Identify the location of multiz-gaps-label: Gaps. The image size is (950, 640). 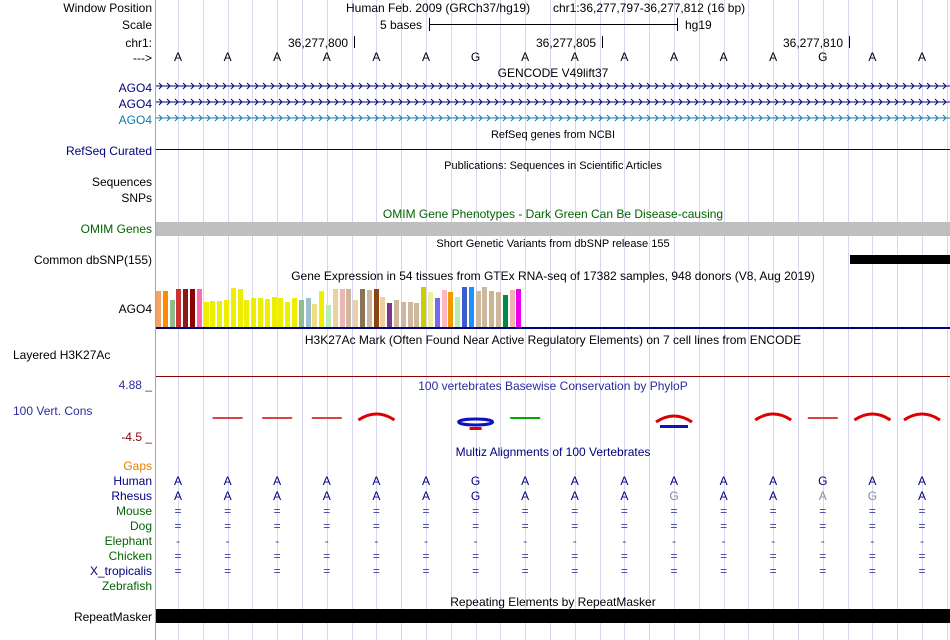
(137, 466).